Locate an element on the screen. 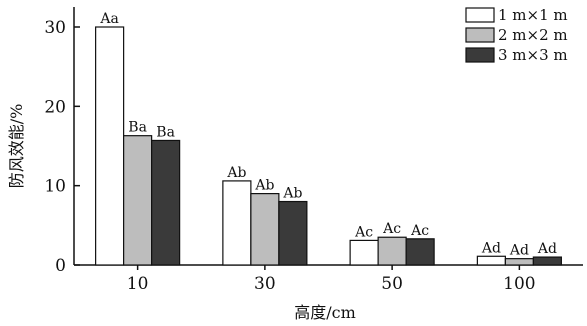  legend-label: 3 m×3 m is located at coordinates (533, 55).